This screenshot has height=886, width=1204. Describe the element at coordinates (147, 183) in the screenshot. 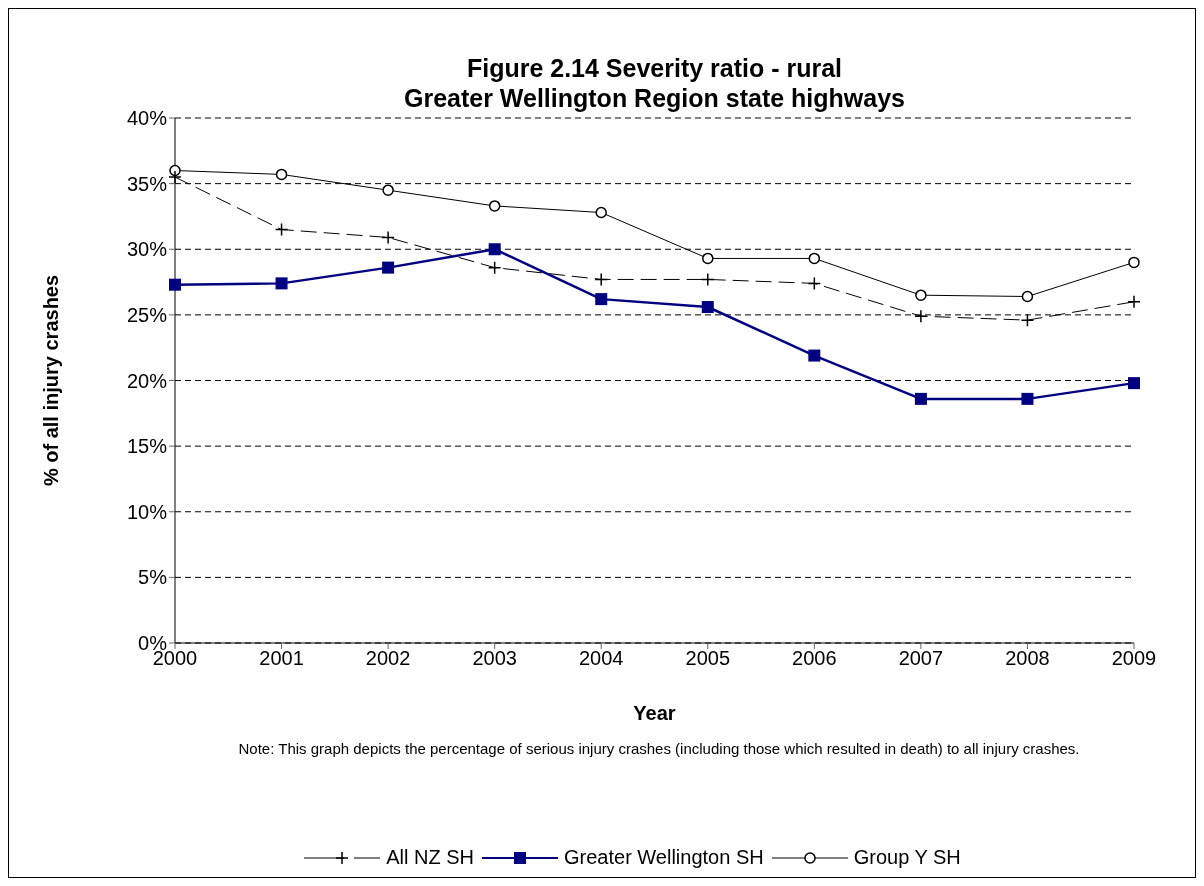

I see `y-tick-label: 35%` at that location.